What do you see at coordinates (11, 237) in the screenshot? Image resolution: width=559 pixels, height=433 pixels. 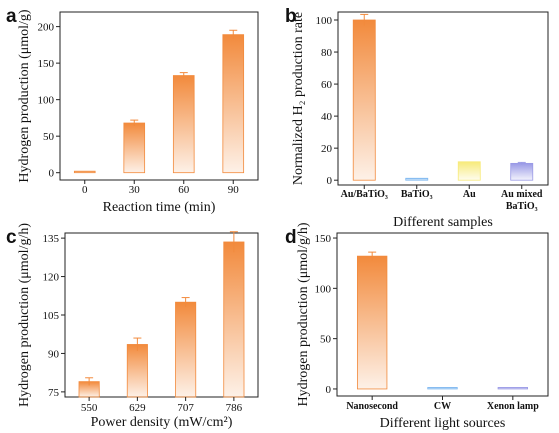 I see `panel-letter: c` at bounding box center [11, 237].